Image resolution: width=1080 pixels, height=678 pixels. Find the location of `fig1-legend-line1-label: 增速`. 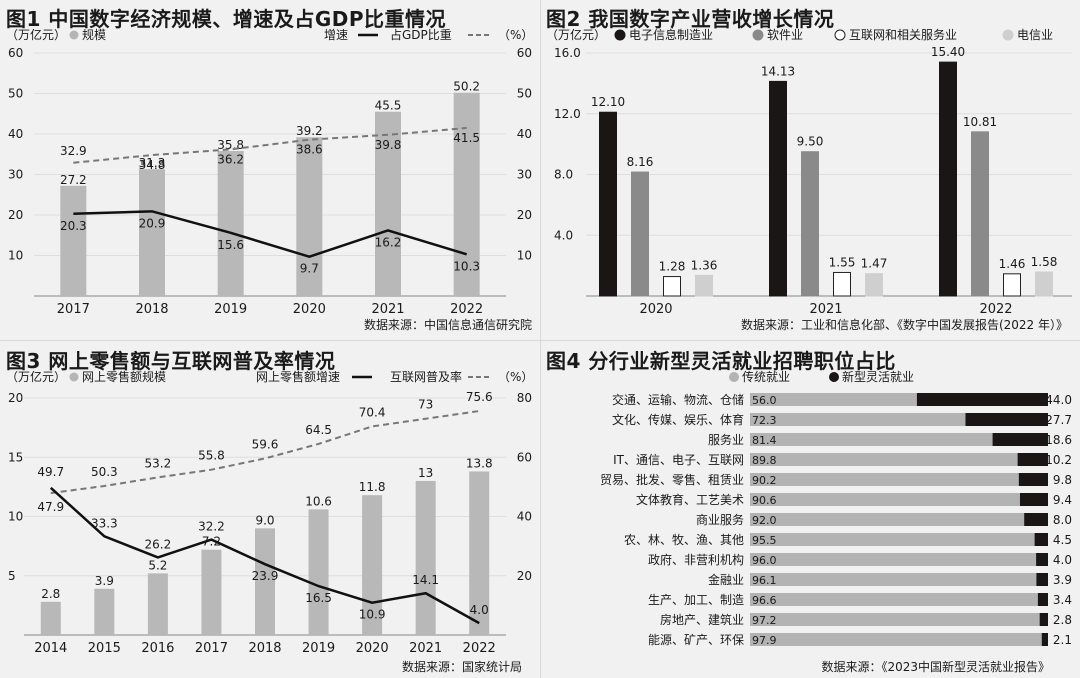

fig1-legend-line1-label: 增速 is located at coordinates (336, 35).